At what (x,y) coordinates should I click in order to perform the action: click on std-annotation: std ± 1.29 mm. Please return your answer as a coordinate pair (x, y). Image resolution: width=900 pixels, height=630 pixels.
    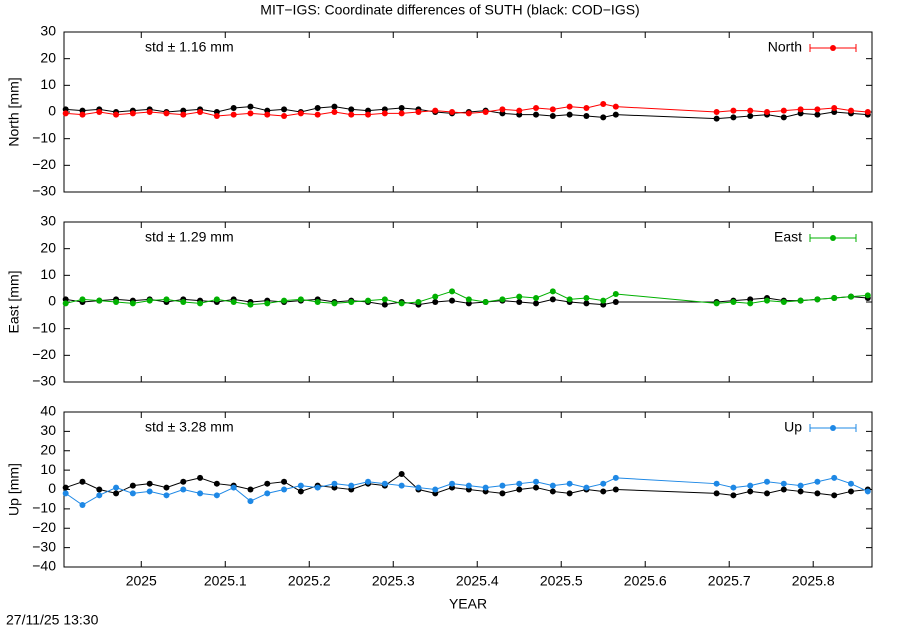
    Looking at the image, I should click on (189, 237).